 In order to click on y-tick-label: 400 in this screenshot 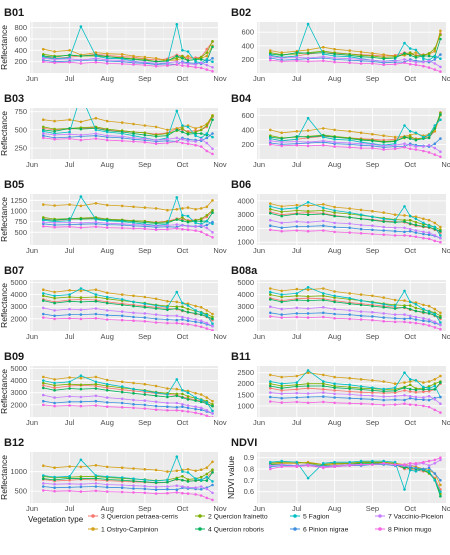, I will do `click(247, 45)`.